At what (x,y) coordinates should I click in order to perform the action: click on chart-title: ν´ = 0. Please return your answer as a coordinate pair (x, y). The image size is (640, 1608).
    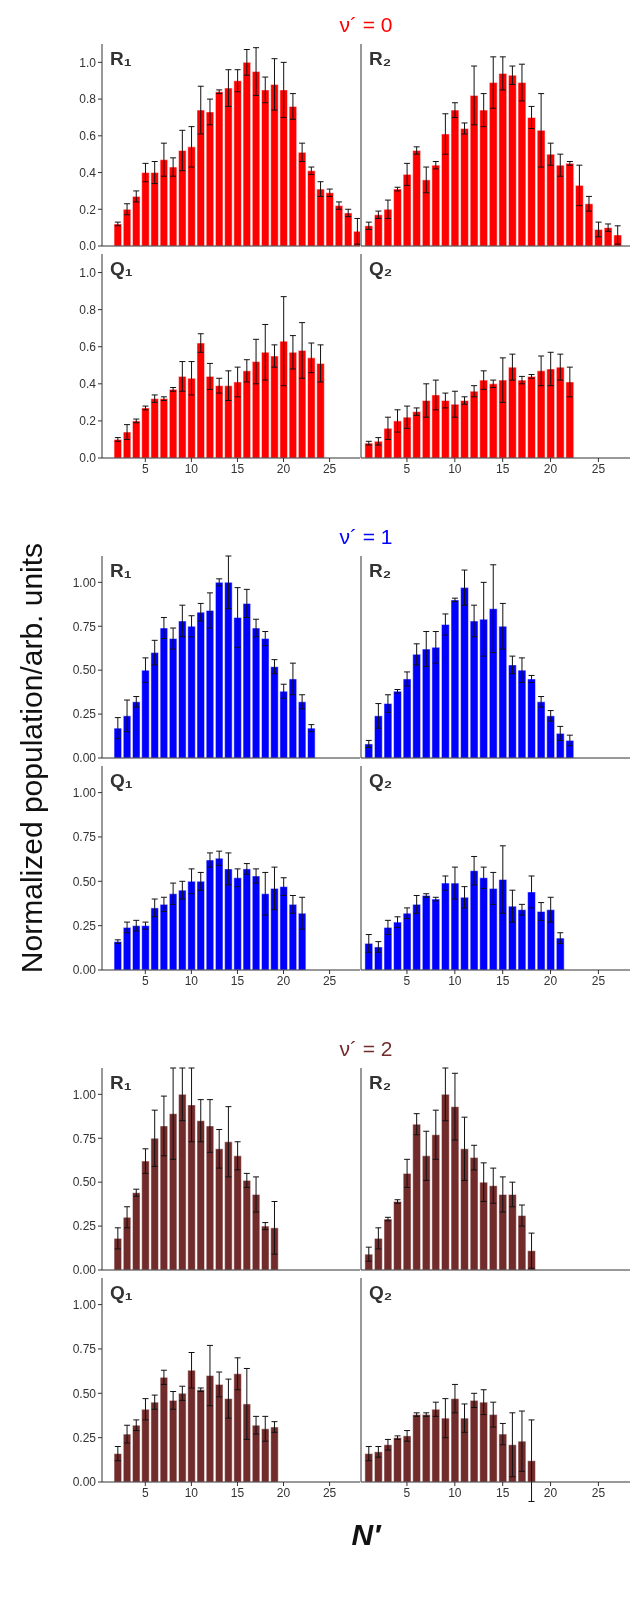
    Looking at the image, I should click on (366, 24).